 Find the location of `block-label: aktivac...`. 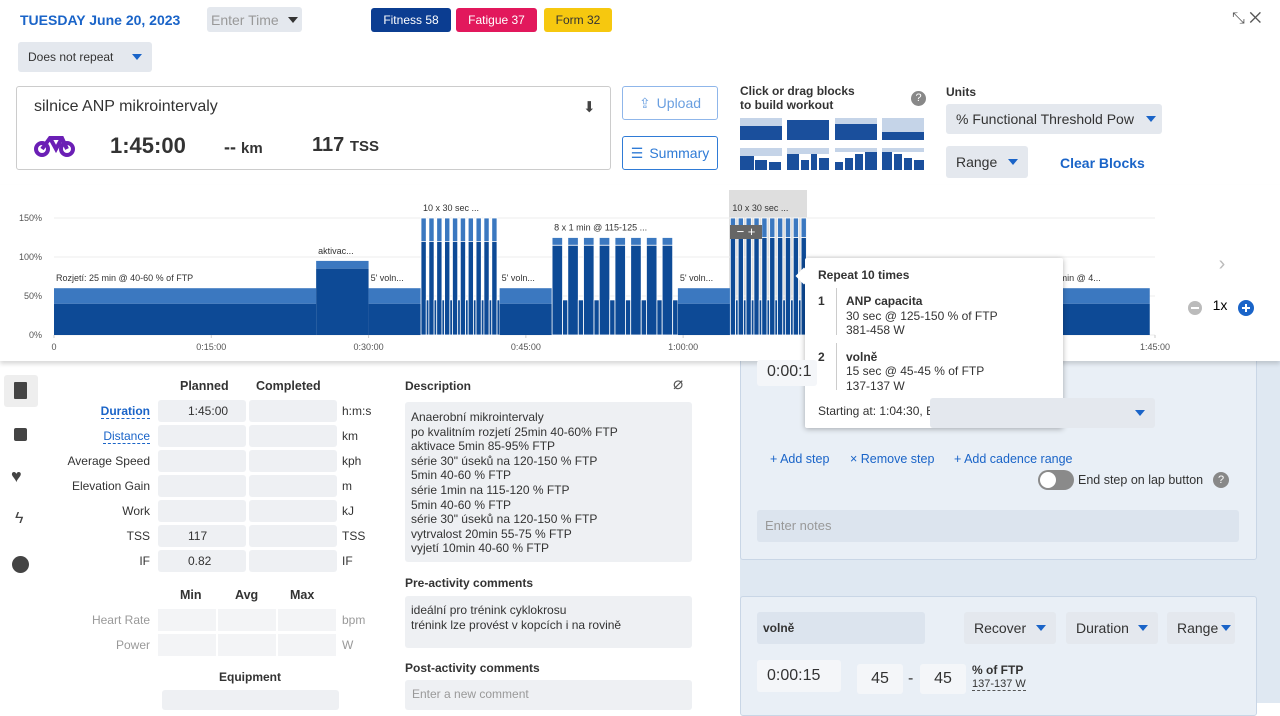

block-label: aktivac... is located at coordinates (336, 251).